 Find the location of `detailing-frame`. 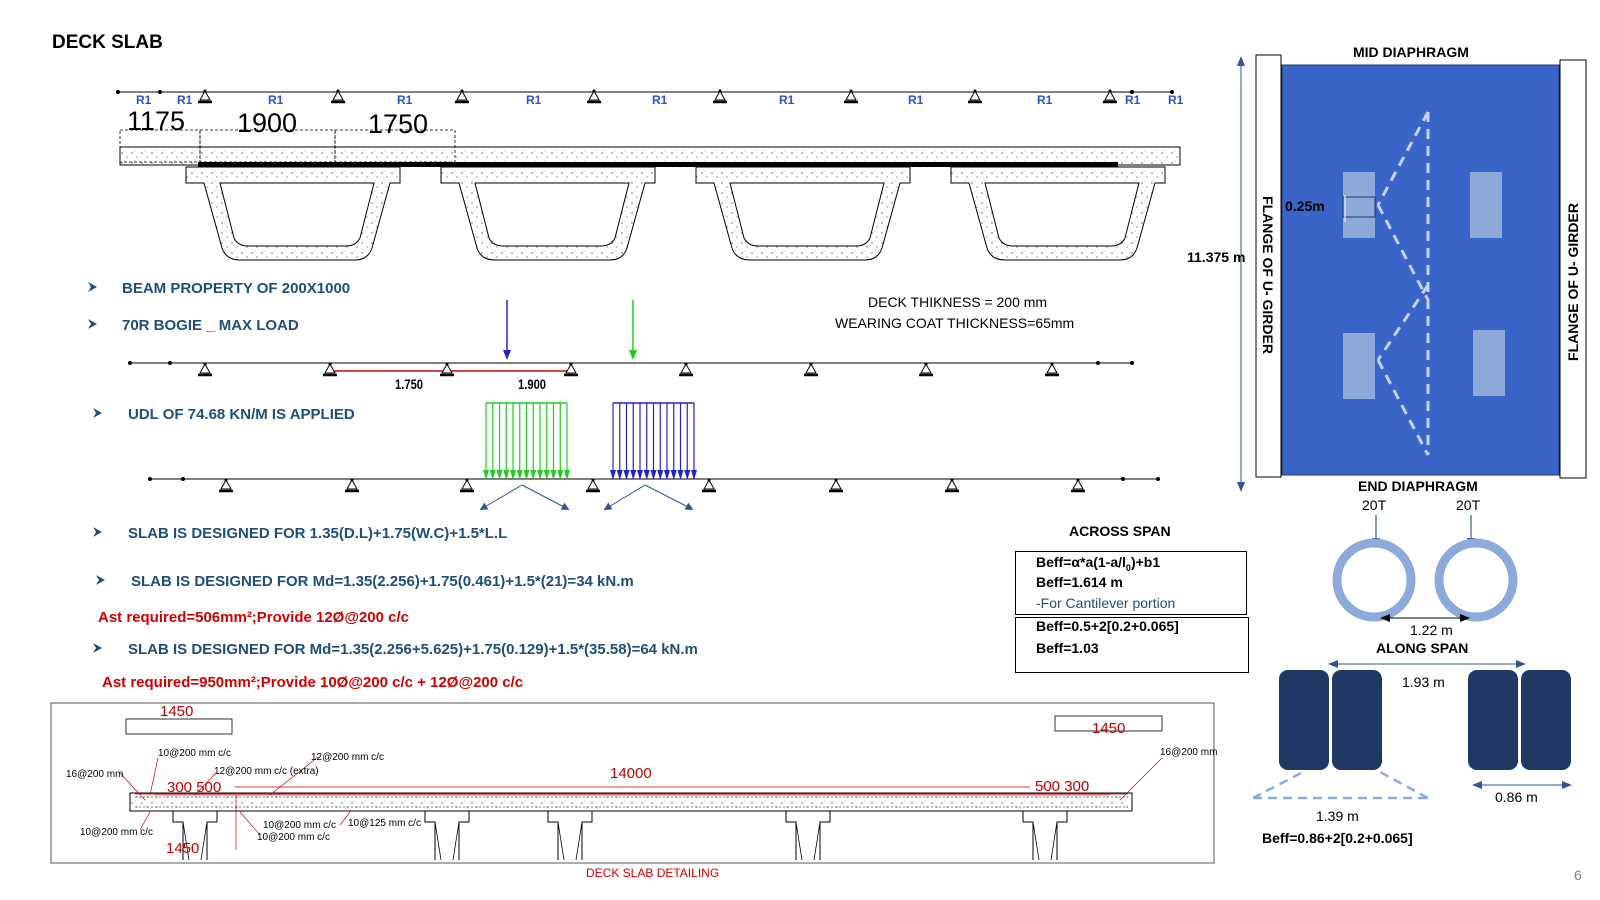

detailing-frame is located at coordinates (632, 783).